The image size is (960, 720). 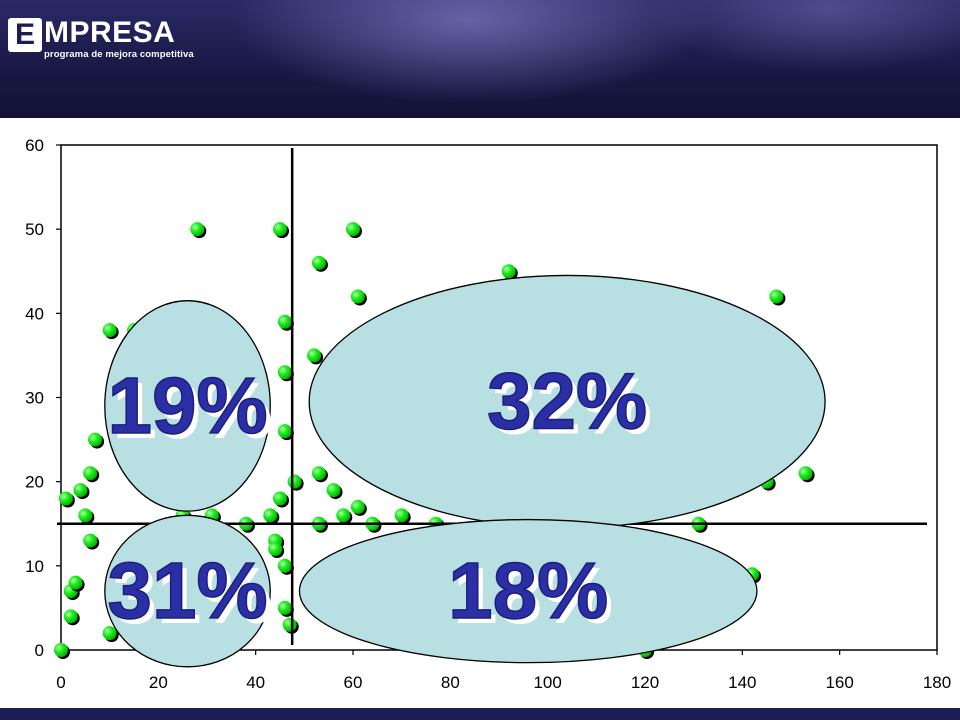 What do you see at coordinates (567, 401) in the screenshot?
I see `segment-percent-label: 32%` at bounding box center [567, 401].